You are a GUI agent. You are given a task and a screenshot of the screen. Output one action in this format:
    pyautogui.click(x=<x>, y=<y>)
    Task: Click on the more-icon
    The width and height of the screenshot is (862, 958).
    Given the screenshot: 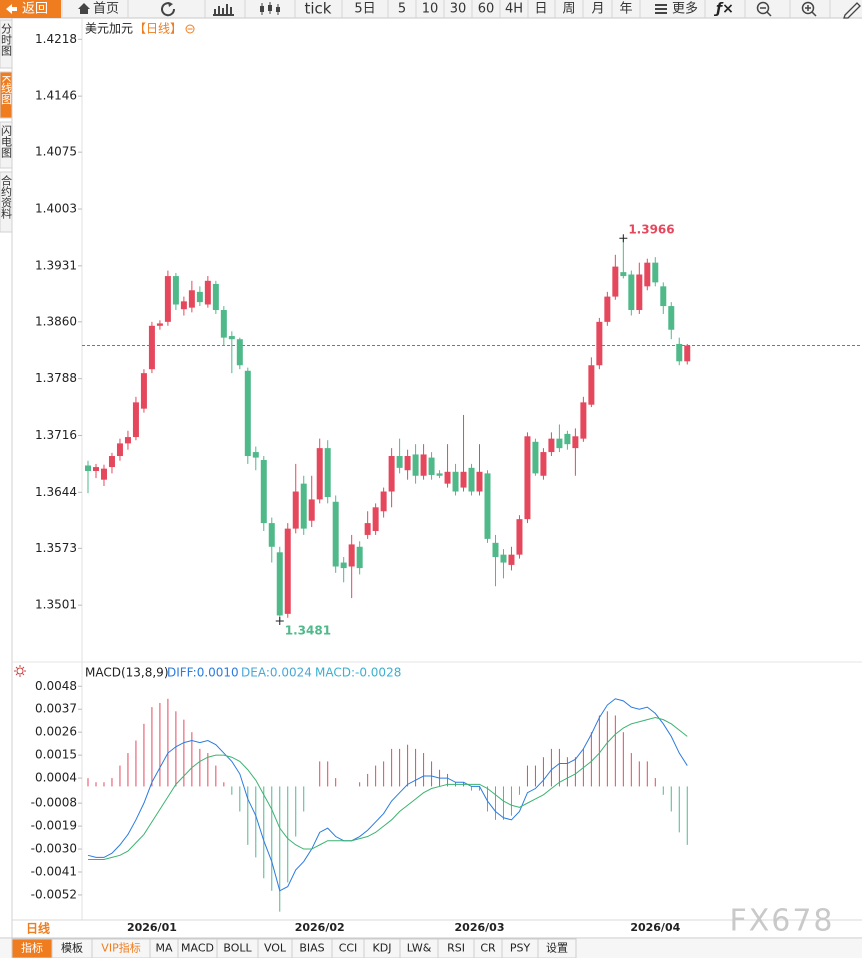 What is the action you would take?
    pyautogui.click(x=661, y=9)
    